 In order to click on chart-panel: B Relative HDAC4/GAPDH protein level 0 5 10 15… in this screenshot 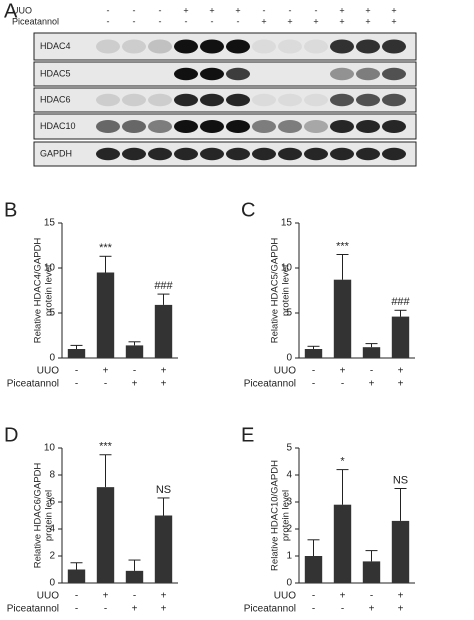, I will do `click(91, 294)`.